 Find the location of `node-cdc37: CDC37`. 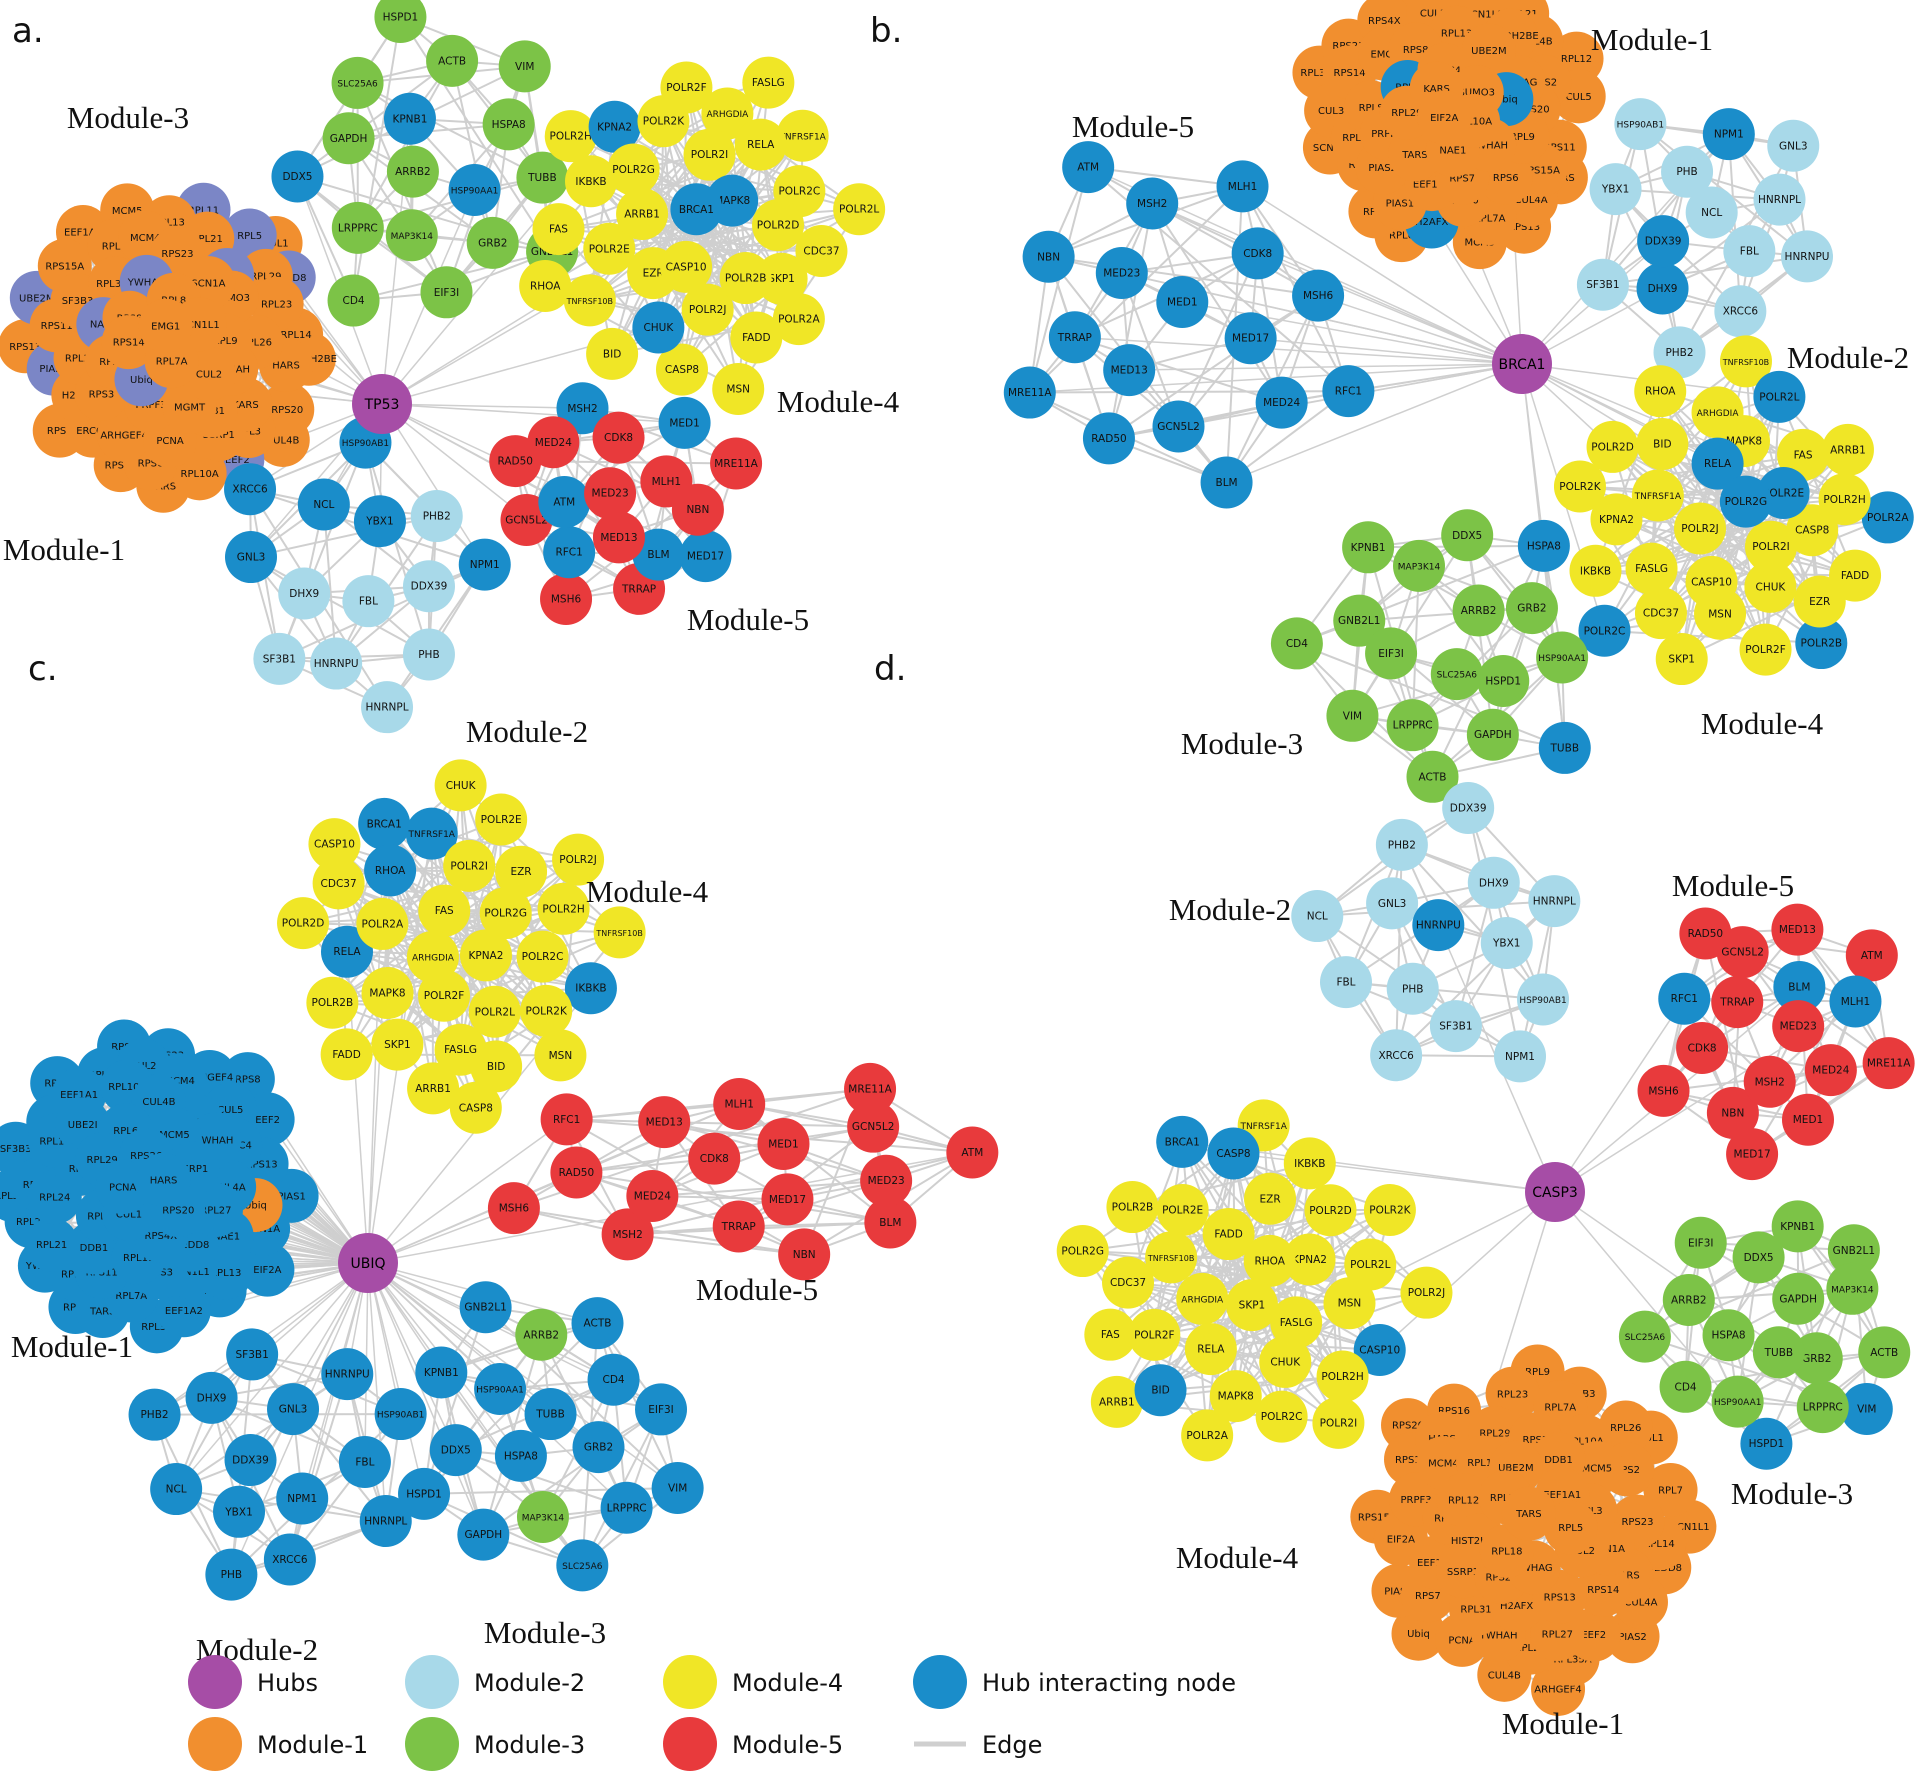

node-cdc37: CDC37 is located at coordinates (338, 883).